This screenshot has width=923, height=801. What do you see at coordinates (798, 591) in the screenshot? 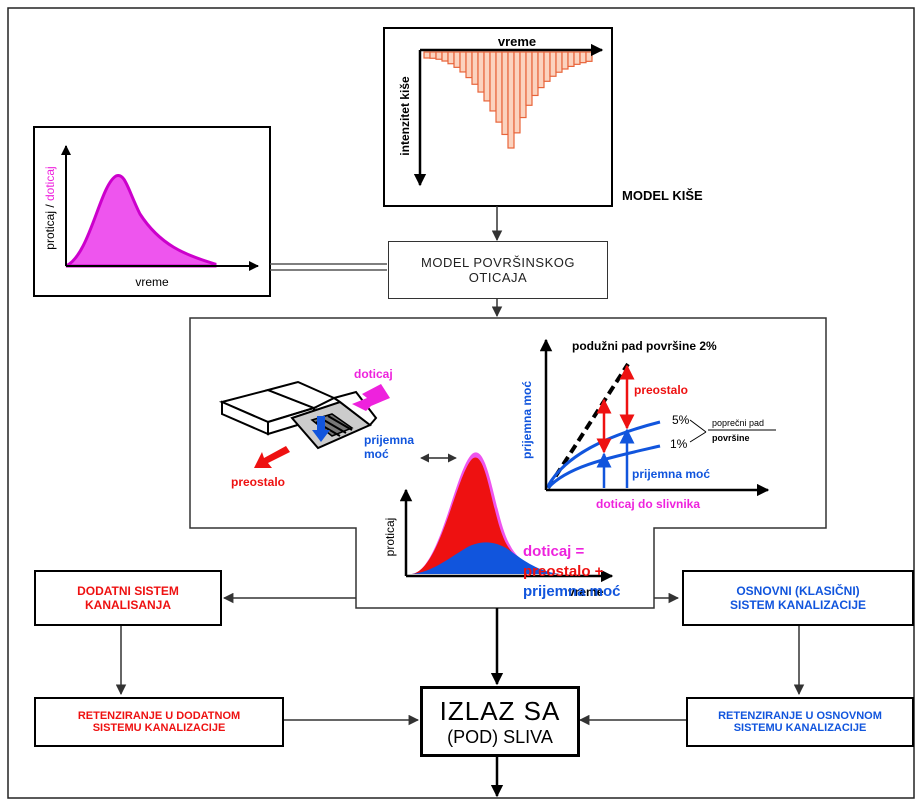
I see `basic-sewer-line1: OSNOVNI (KLASIČNI)` at bounding box center [798, 591].